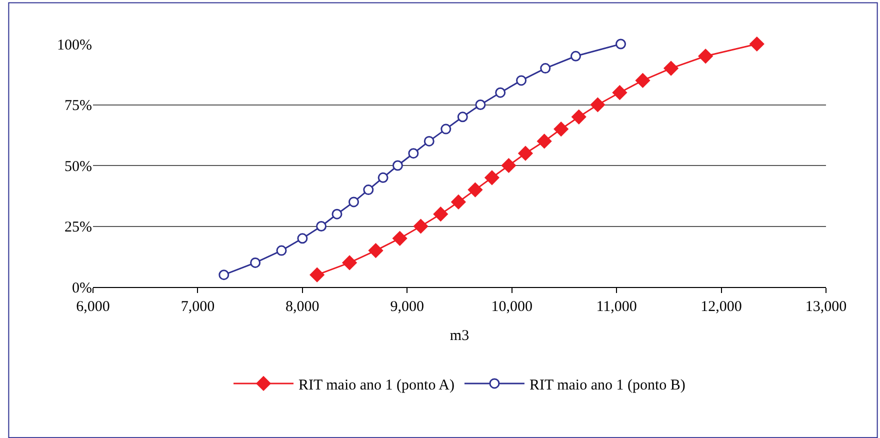 The image size is (880, 438). What do you see at coordinates (82, 288) in the screenshot?
I see `y-tick-label: 0%` at bounding box center [82, 288].